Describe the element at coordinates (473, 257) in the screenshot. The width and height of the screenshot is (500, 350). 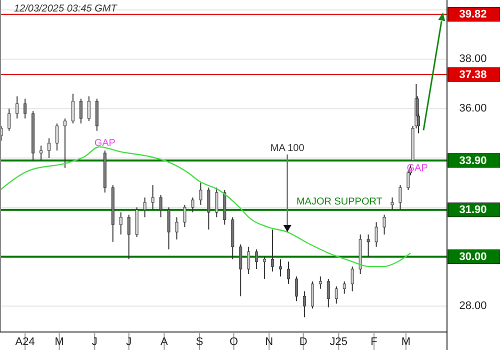
I see `ref-line-label: 30.00` at that location.